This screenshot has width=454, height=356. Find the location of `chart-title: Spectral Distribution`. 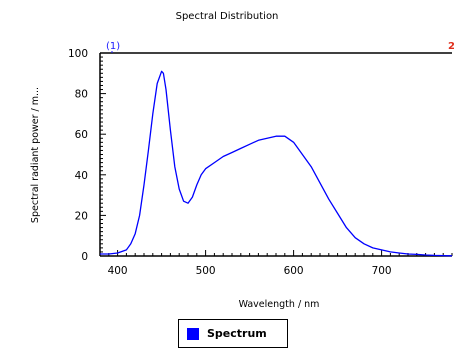

chart-title: Spectral Distribution is located at coordinates (227, 16).